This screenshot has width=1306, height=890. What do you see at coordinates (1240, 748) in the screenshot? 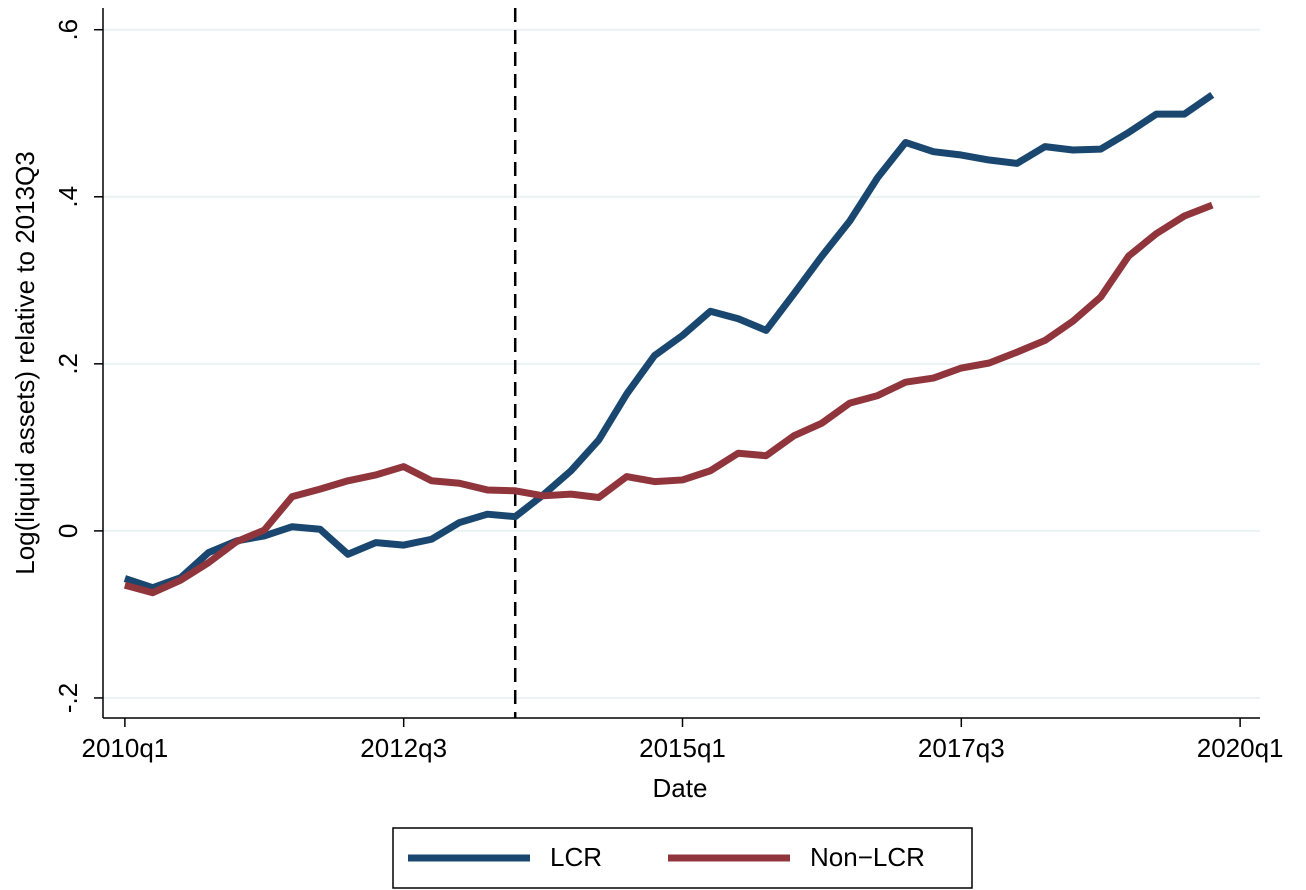
I see `x-tick-label: 2020q1` at bounding box center [1240, 748].